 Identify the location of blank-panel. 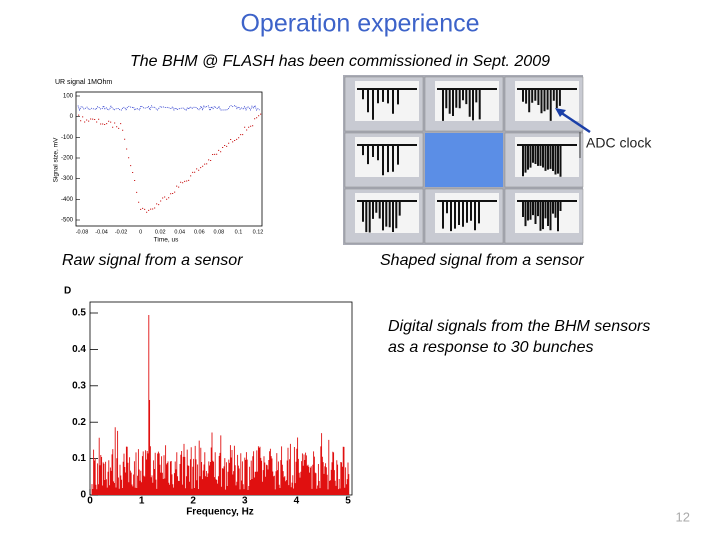
(464, 160).